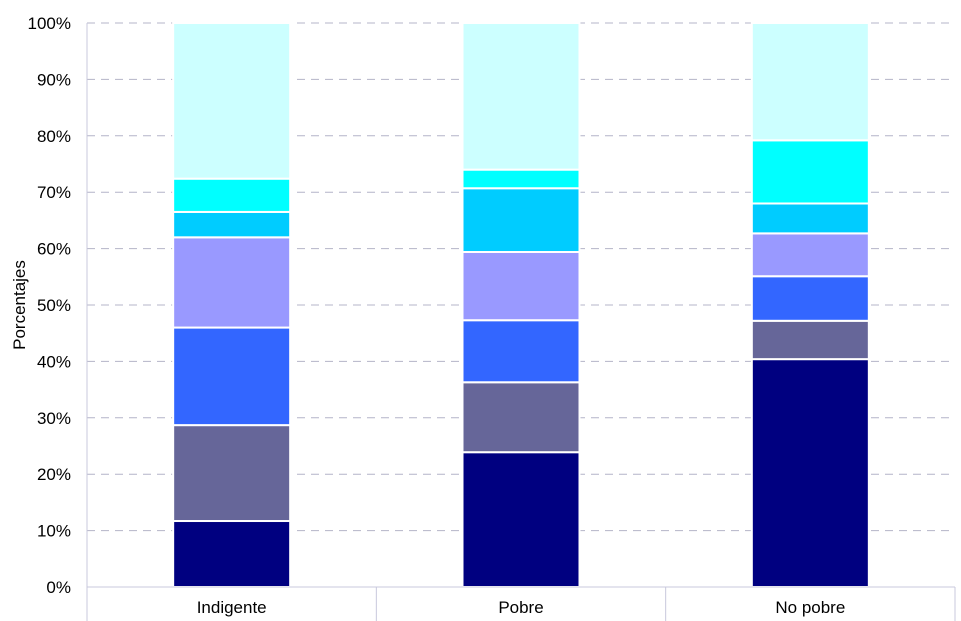 The image size is (961, 621). I want to click on x-tick-label: Indigente, so click(232, 607).